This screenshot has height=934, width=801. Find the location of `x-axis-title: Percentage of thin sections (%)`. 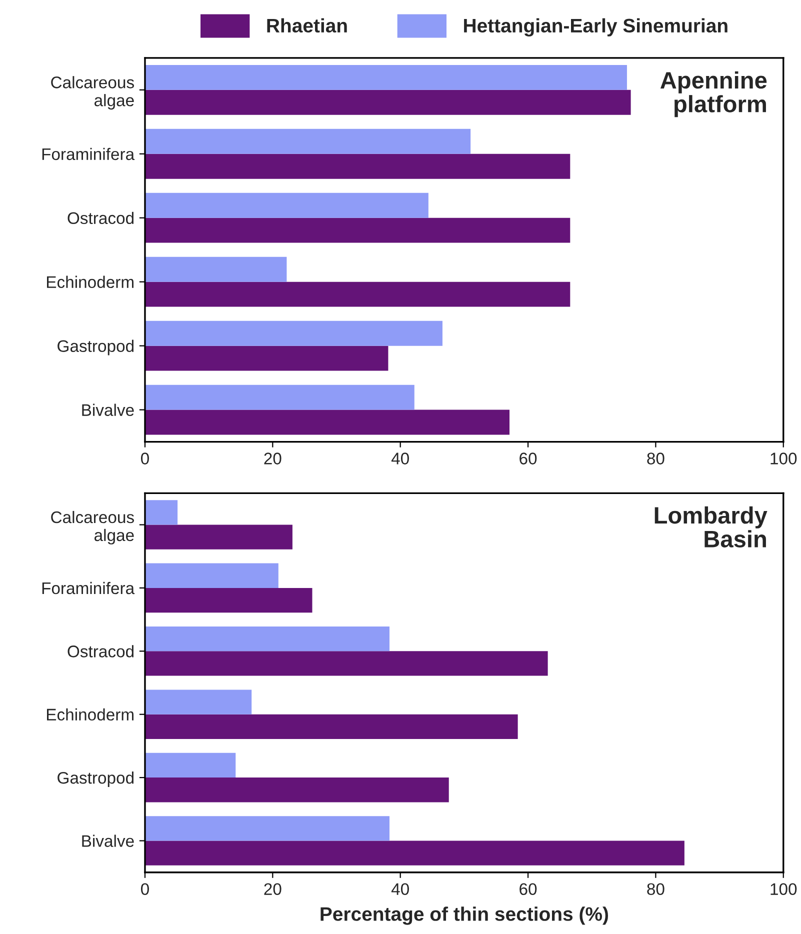

x-axis-title: Percentage of thin sections (%) is located at coordinates (464, 915).